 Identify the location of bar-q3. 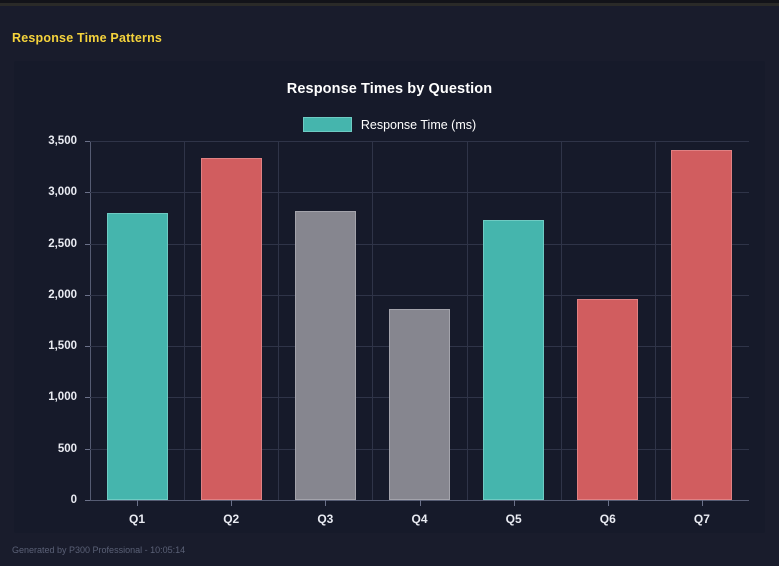
(325, 355).